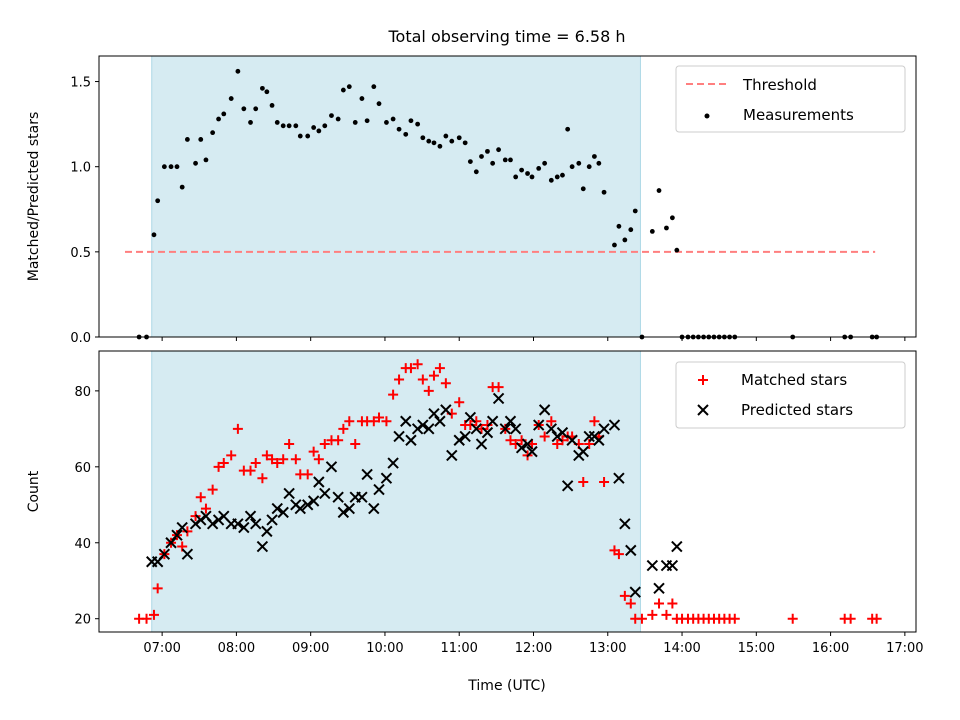 Image resolution: width=960 pixels, height=720 pixels. What do you see at coordinates (830, 648) in the screenshot?
I see `x-tick-label: 16:00` at bounding box center [830, 648].